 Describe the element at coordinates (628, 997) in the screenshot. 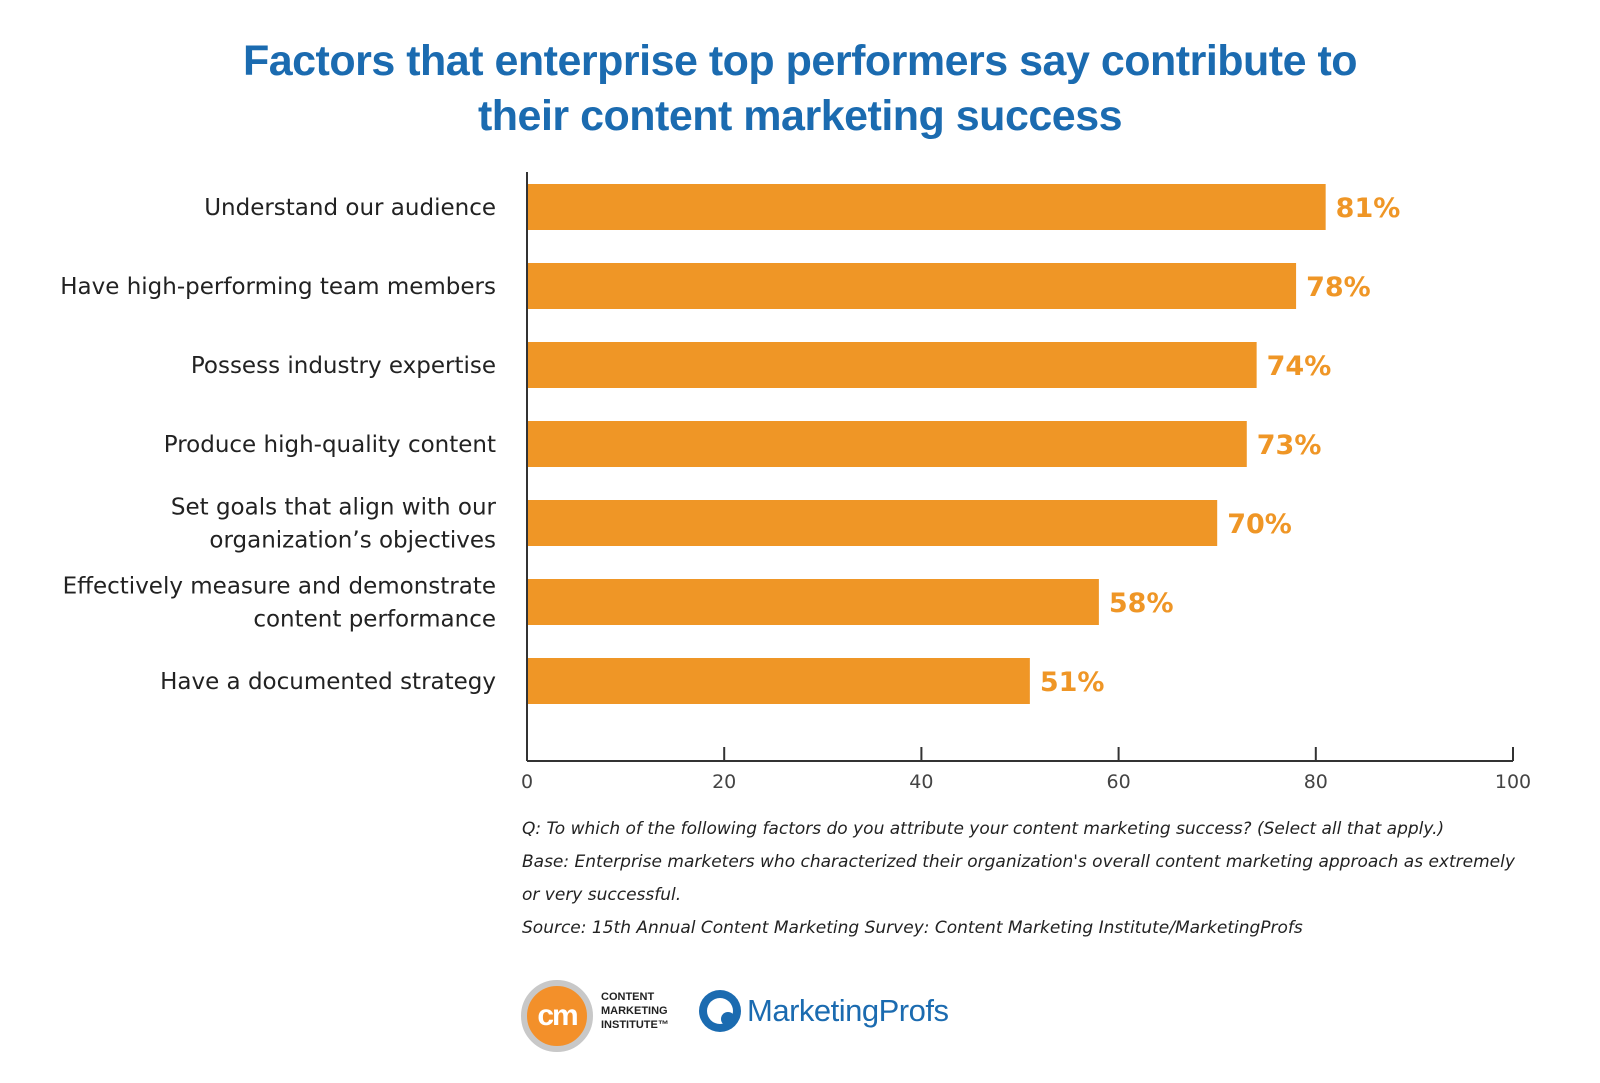

I see `cmi-logo-line-1: CONTENT` at that location.